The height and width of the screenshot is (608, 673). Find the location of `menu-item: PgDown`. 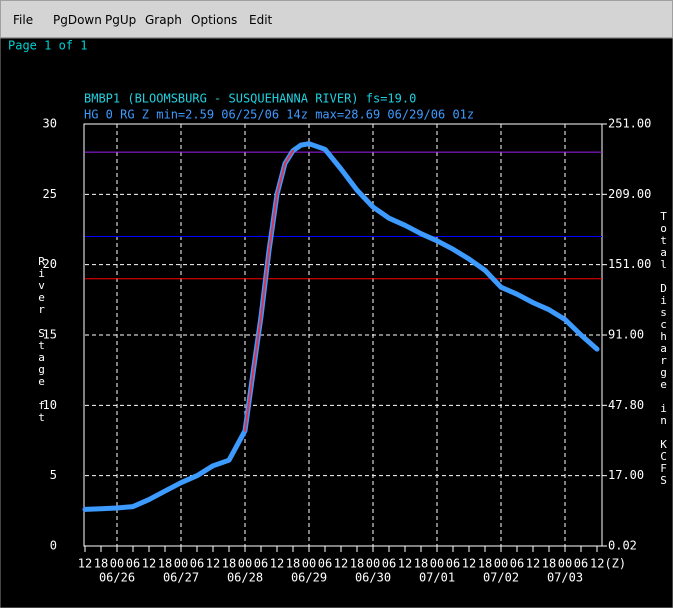

menu-item: PgDown is located at coordinates (77, 20).